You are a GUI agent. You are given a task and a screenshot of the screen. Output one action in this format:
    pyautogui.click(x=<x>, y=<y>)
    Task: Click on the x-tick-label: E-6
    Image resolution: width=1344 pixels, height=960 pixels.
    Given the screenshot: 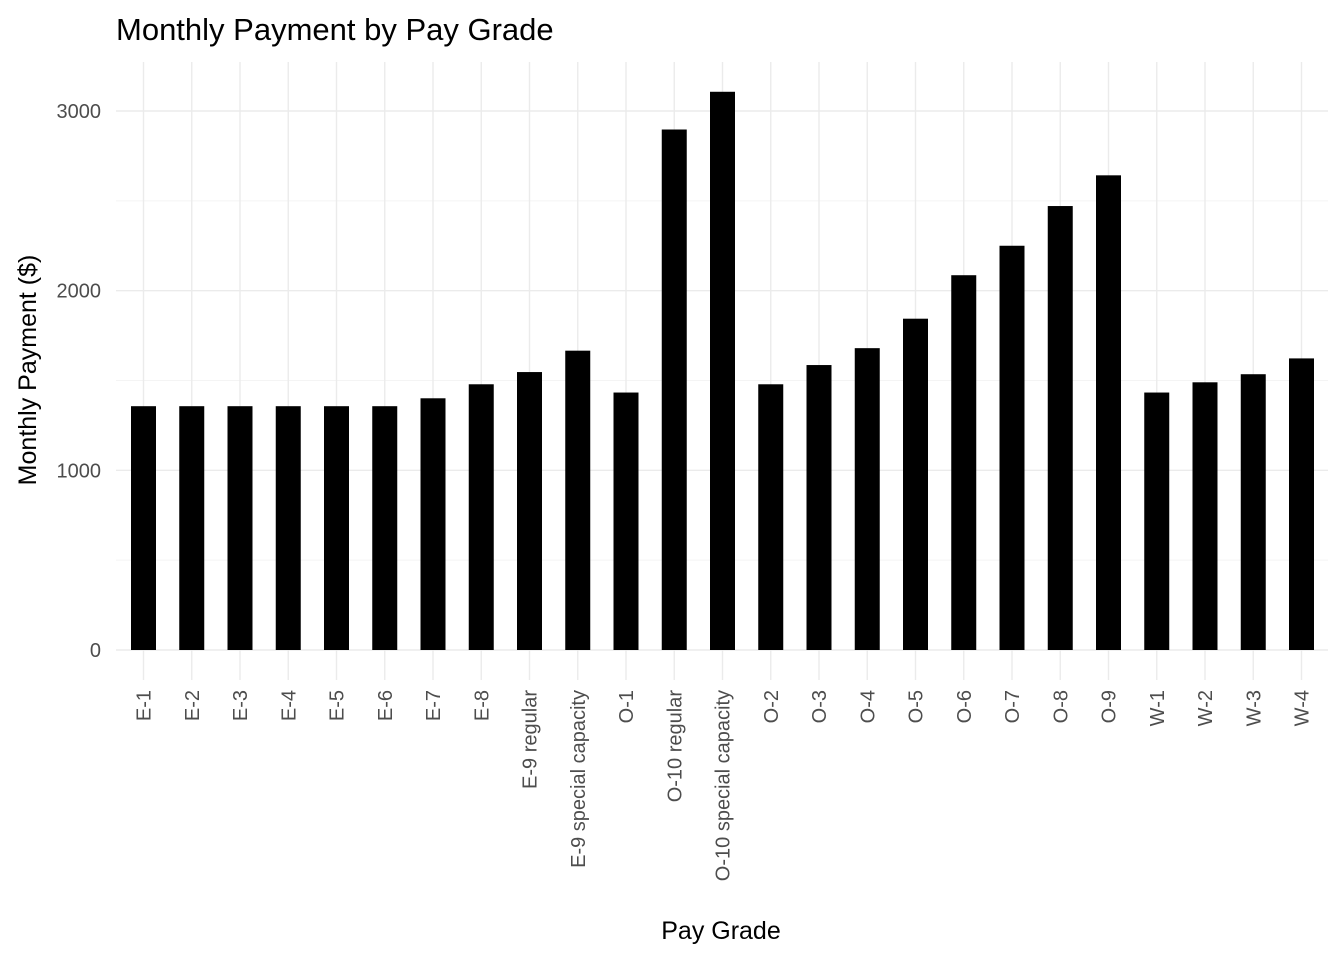 What is the action you would take?
    pyautogui.click(x=386, y=705)
    